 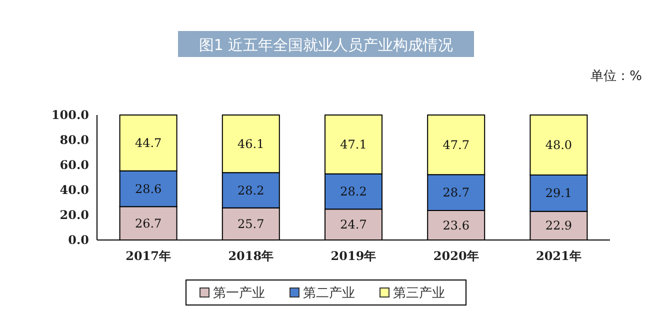 I want to click on text: 单位：%, so click(x=616, y=76).